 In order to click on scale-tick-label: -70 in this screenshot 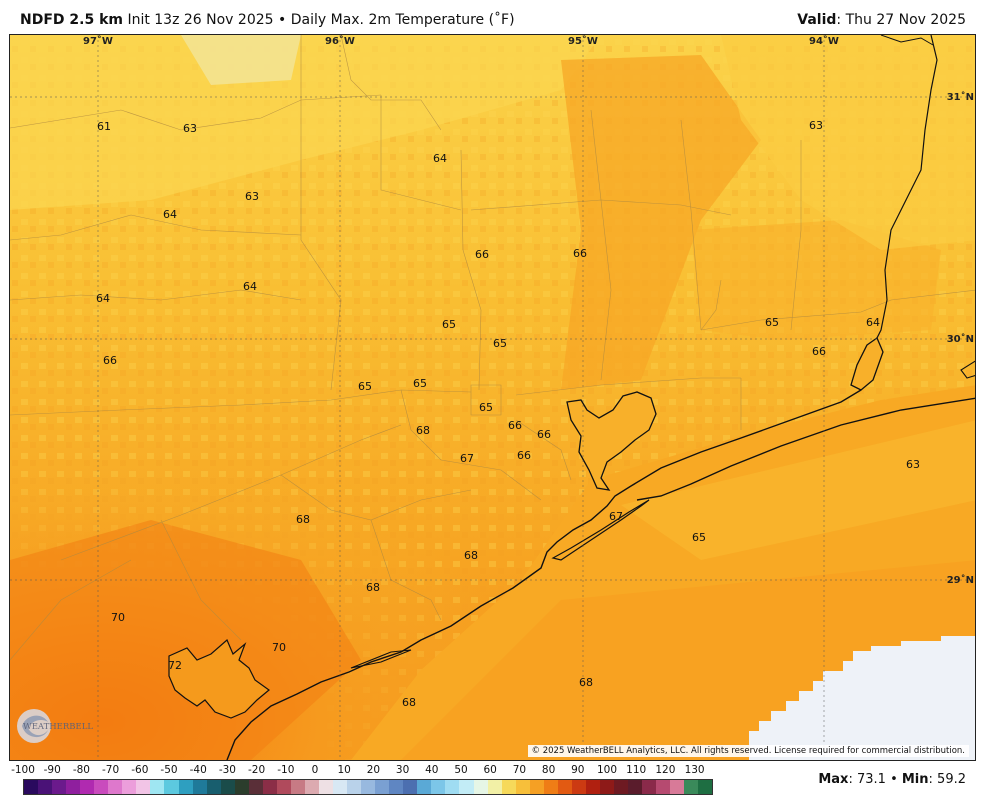, I will do `click(111, 770)`.